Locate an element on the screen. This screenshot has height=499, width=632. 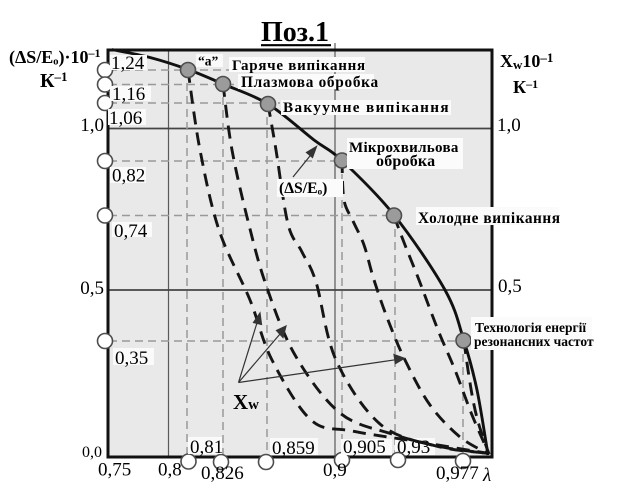
svg-text: 0,826 is located at coordinates (222, 473).